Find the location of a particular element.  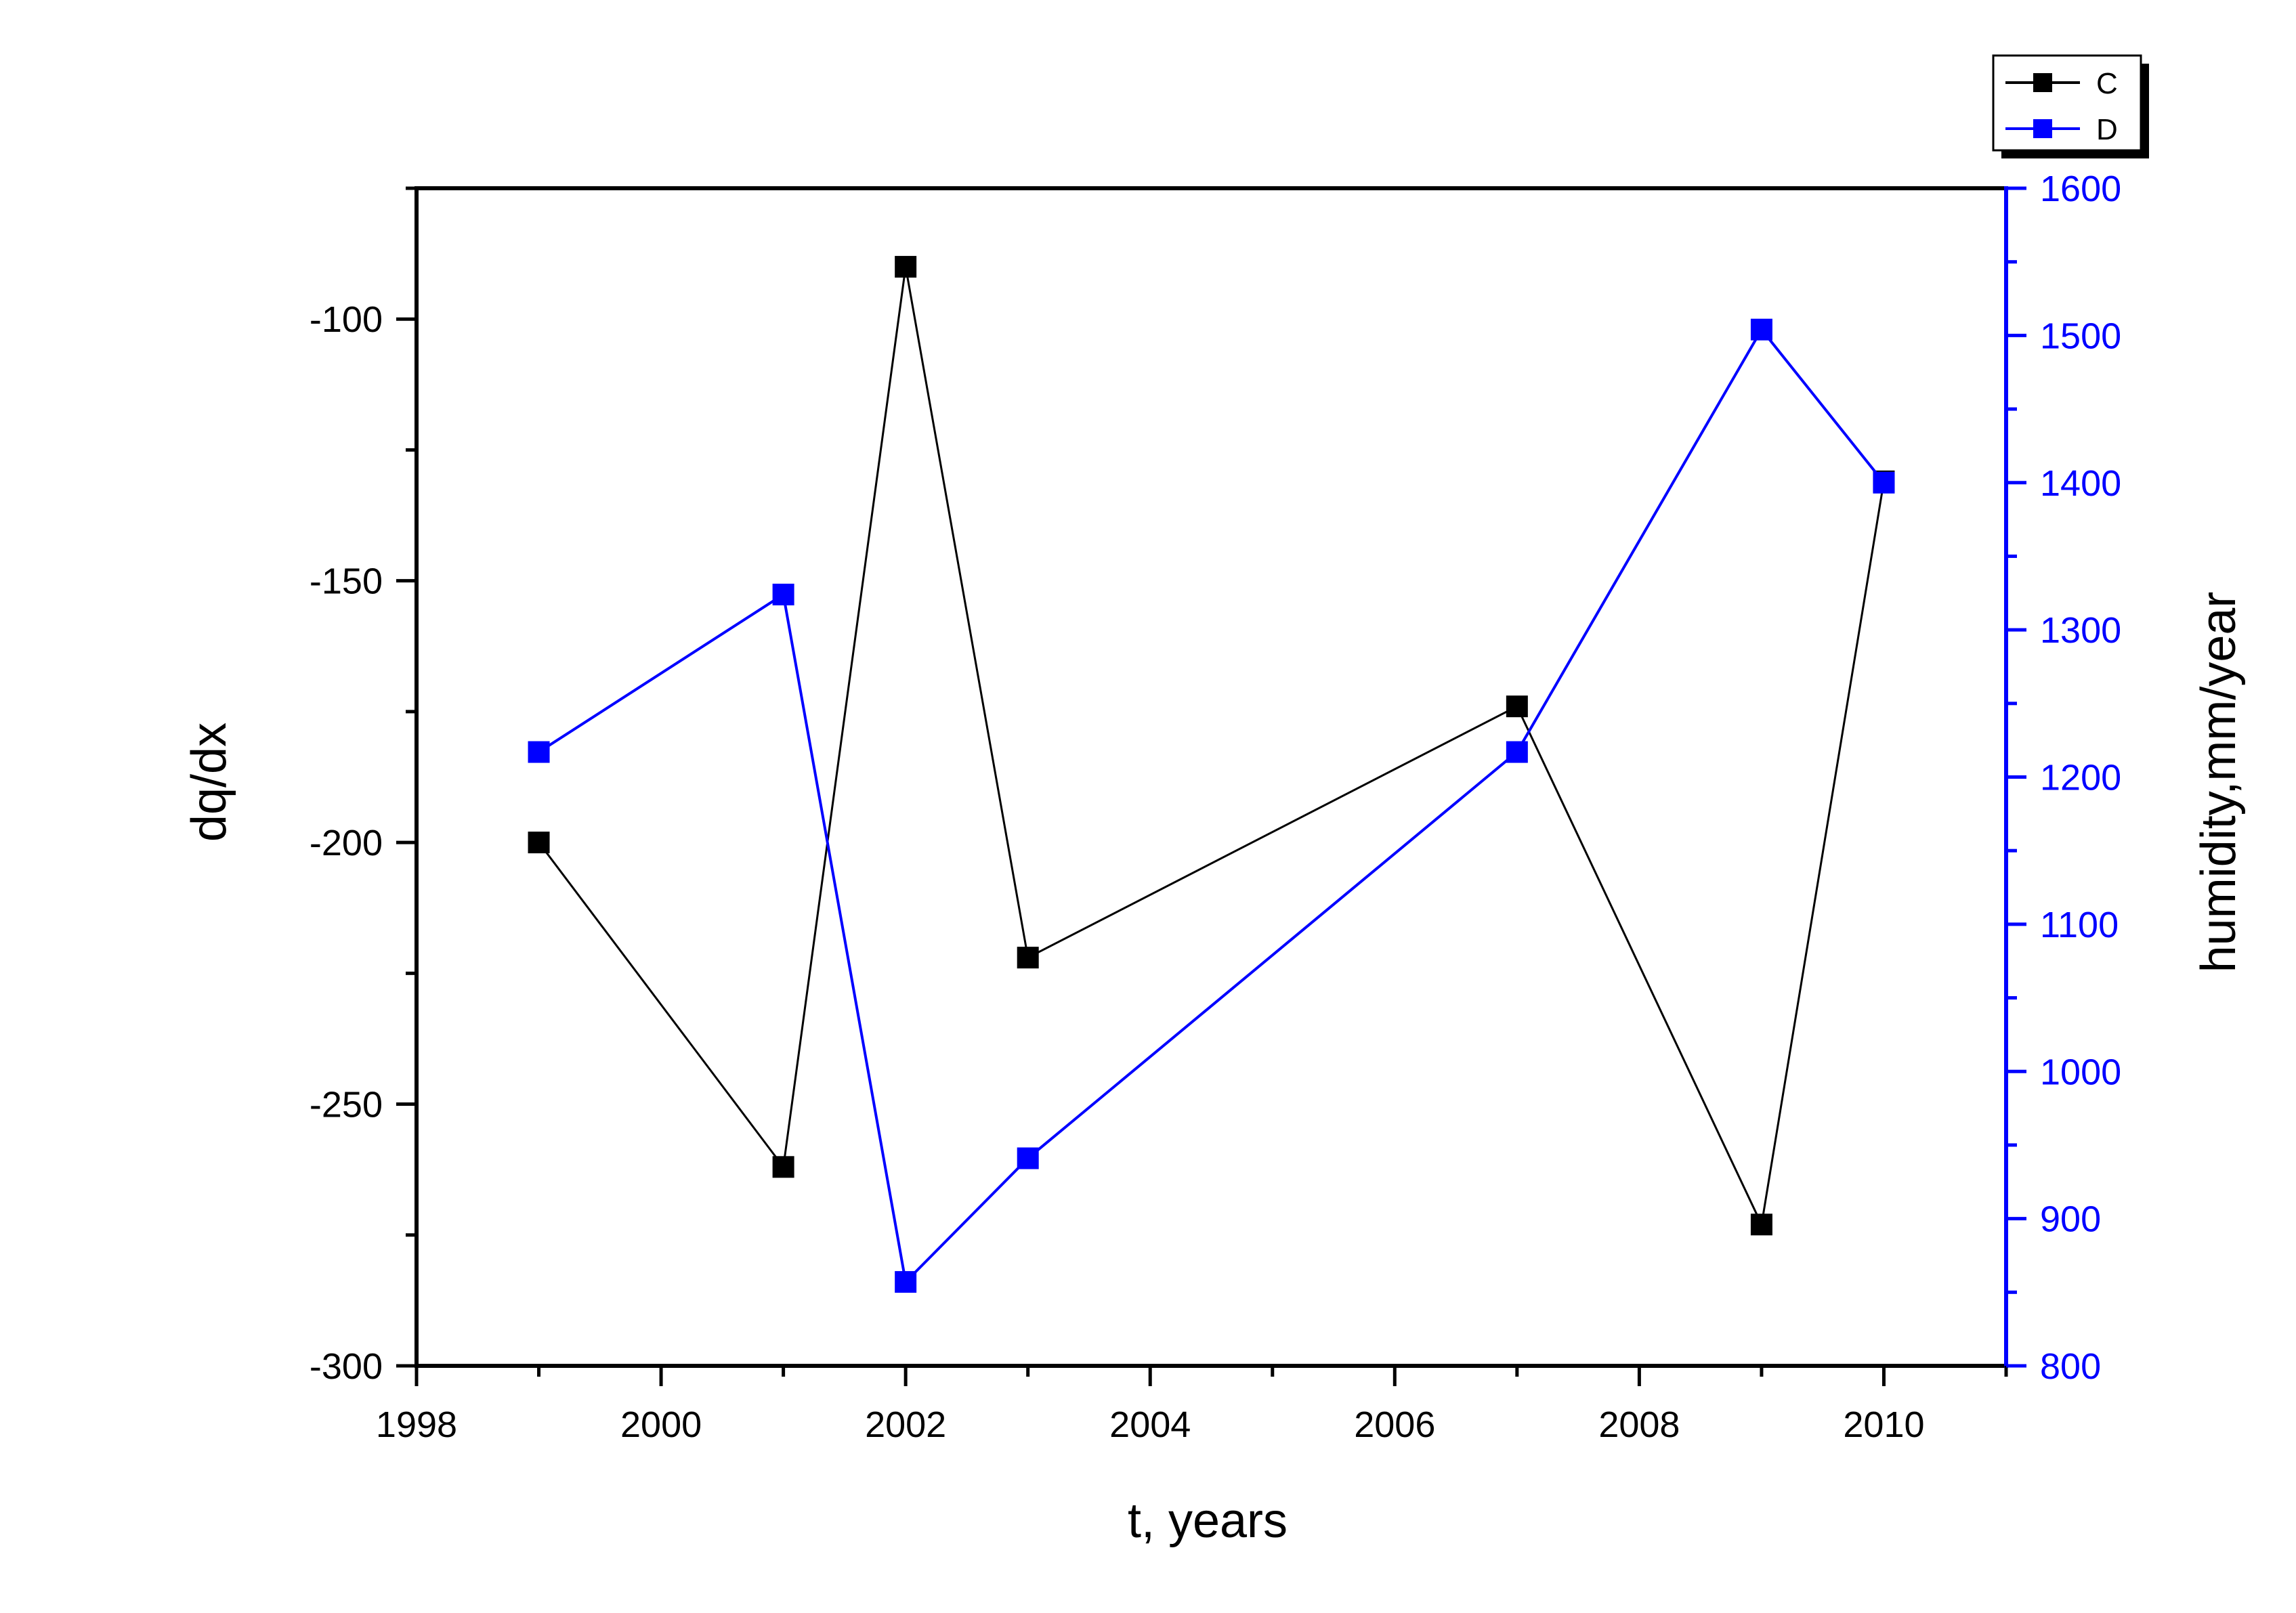

x-tick-label: 2008 is located at coordinates (1639, 1424).